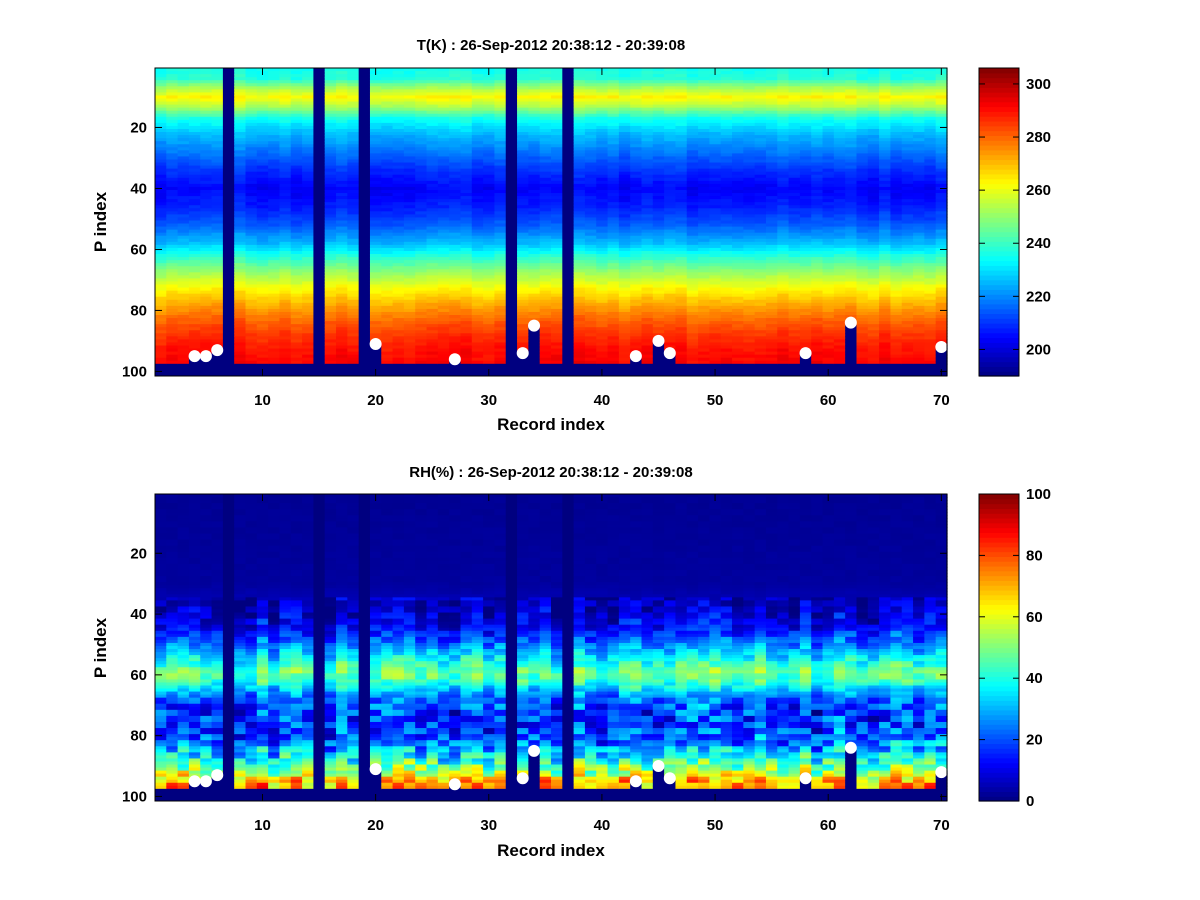 The height and width of the screenshot is (900, 1200). I want to click on record-column, so click(511, 222).